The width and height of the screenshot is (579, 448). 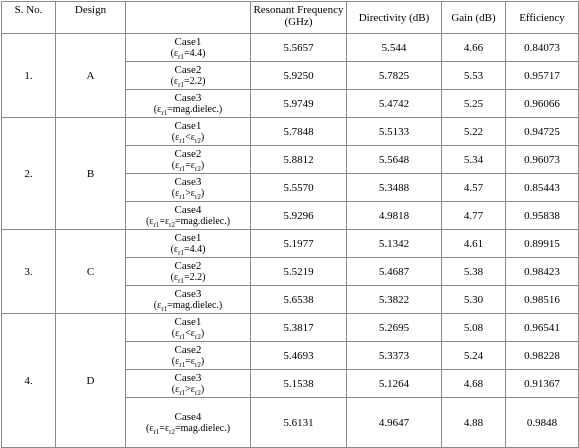 I want to click on efficiency-cell: 0.84073, so click(x=542, y=47).